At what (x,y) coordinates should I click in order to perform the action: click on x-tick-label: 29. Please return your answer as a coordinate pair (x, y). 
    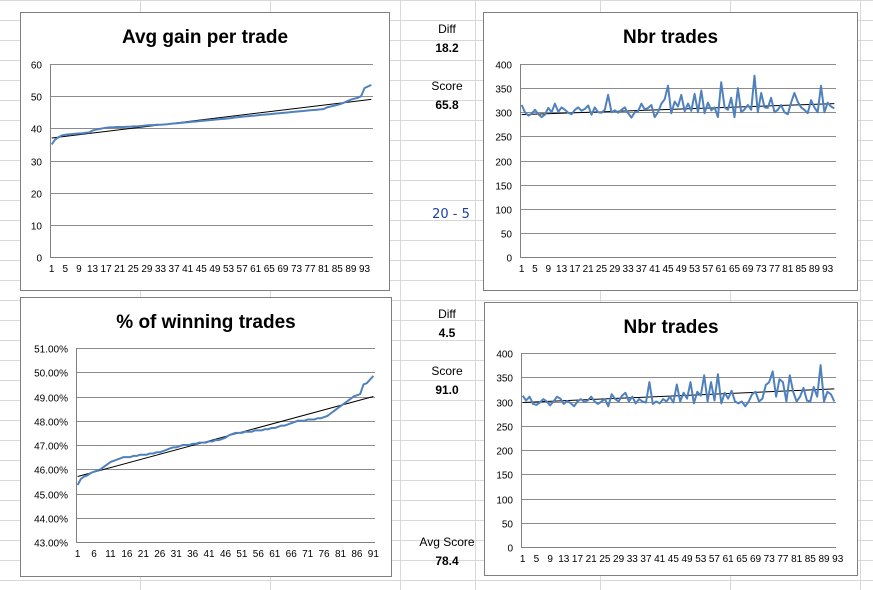
    Looking at the image, I should click on (615, 269).